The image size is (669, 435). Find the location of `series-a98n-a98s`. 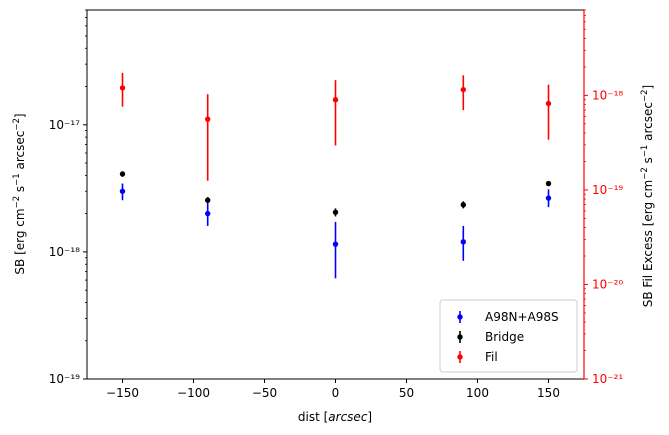

series-a98n-a98s is located at coordinates (335, 231).